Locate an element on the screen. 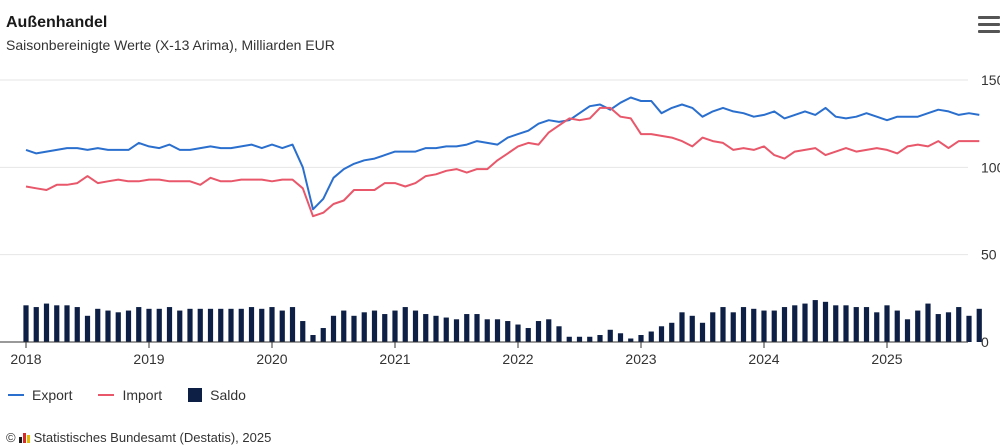 The width and height of the screenshot is (1000, 446). x-tick-label: 2018 is located at coordinates (25, 359).